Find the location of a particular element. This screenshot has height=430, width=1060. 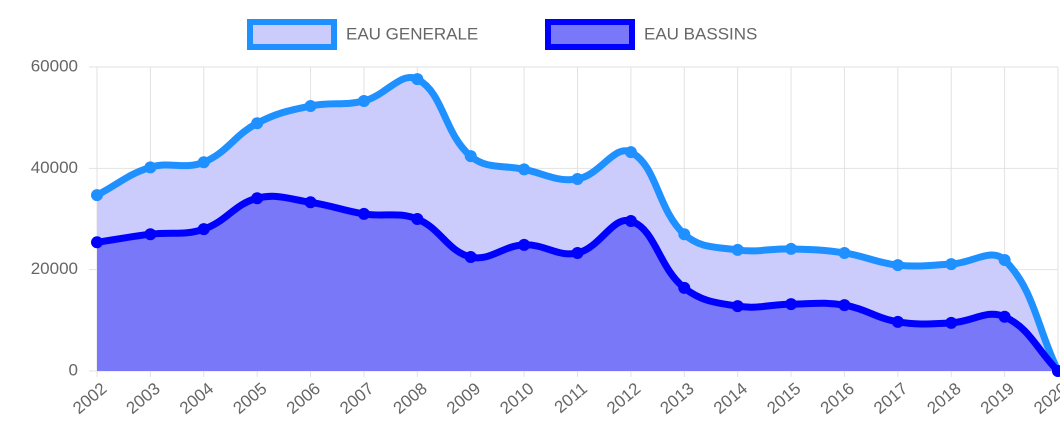

x-tick-label: 2005 is located at coordinates (249, 398).